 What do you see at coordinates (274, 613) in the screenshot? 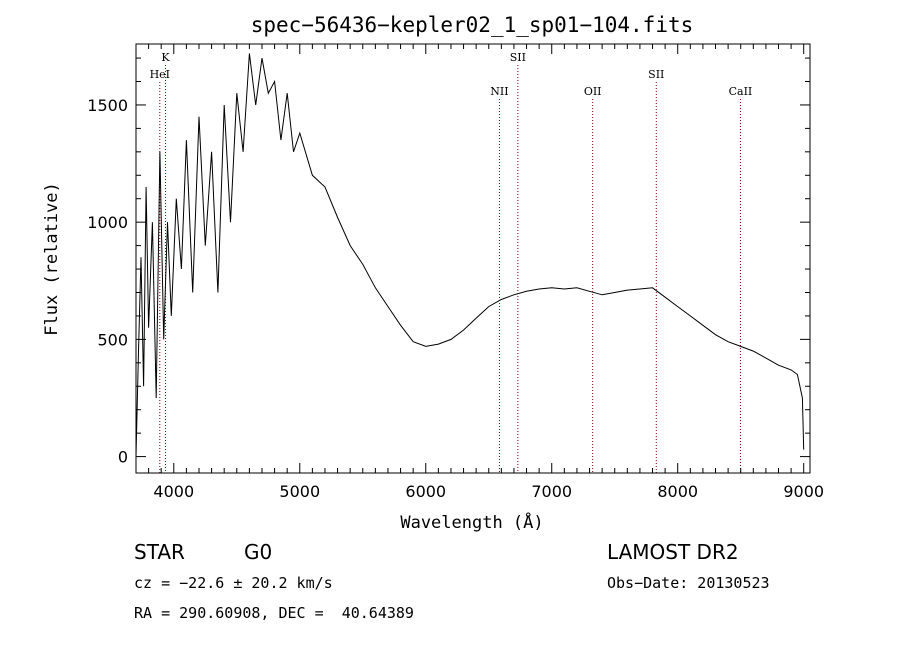
I see `coordinates: RA = 290.60908, DEC = 40.64389` at bounding box center [274, 613].